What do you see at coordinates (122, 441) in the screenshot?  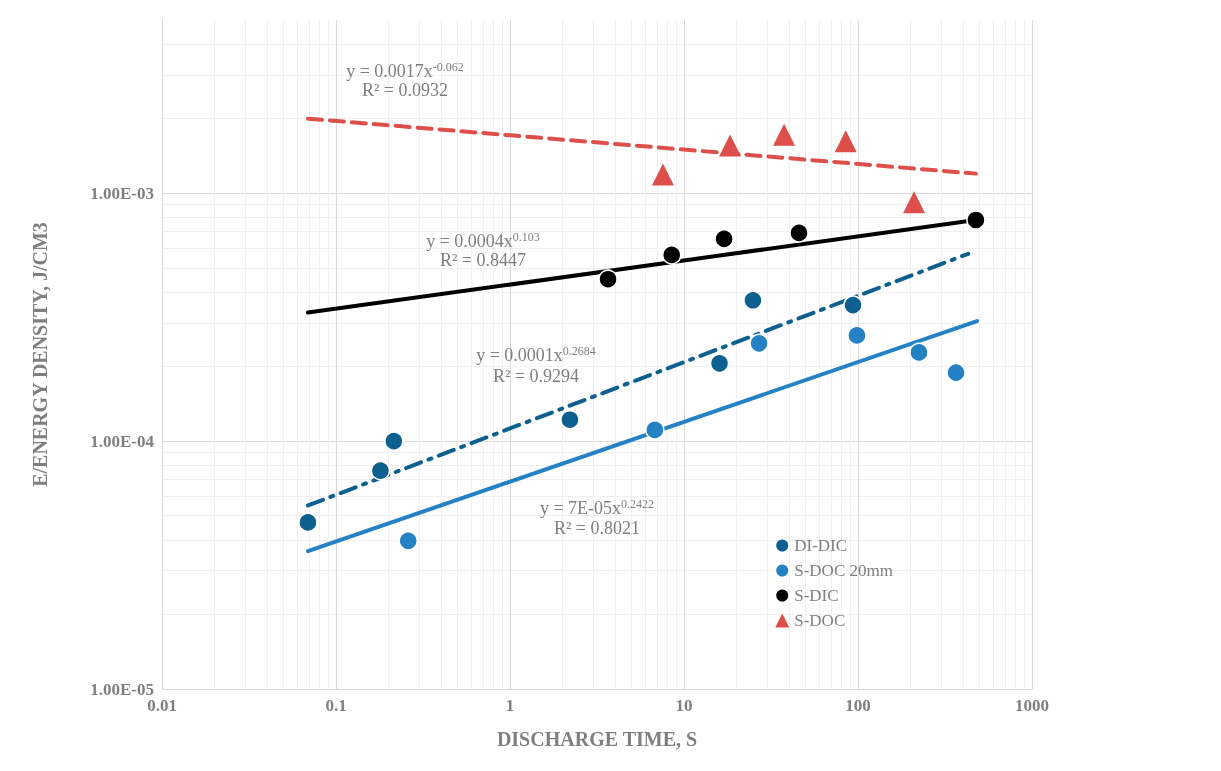 I see `y-tick-label: 1.00E-04` at bounding box center [122, 441].